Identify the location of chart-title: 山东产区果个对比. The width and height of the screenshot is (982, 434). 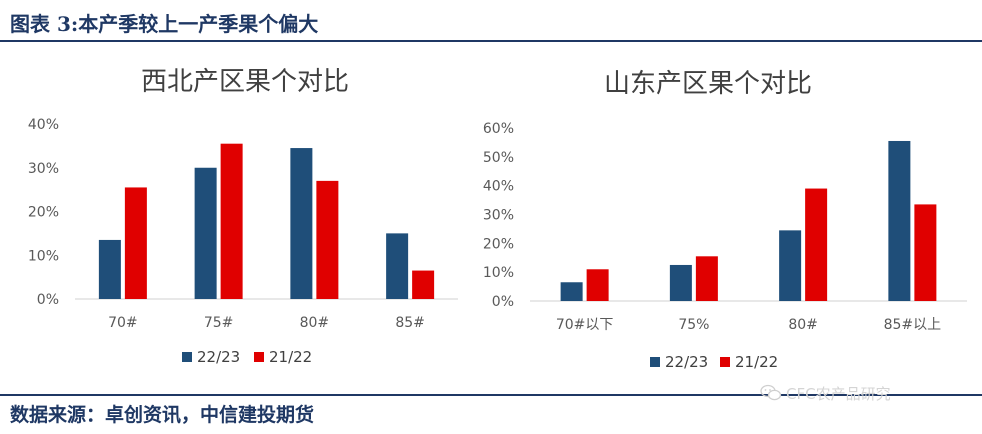
(708, 84).